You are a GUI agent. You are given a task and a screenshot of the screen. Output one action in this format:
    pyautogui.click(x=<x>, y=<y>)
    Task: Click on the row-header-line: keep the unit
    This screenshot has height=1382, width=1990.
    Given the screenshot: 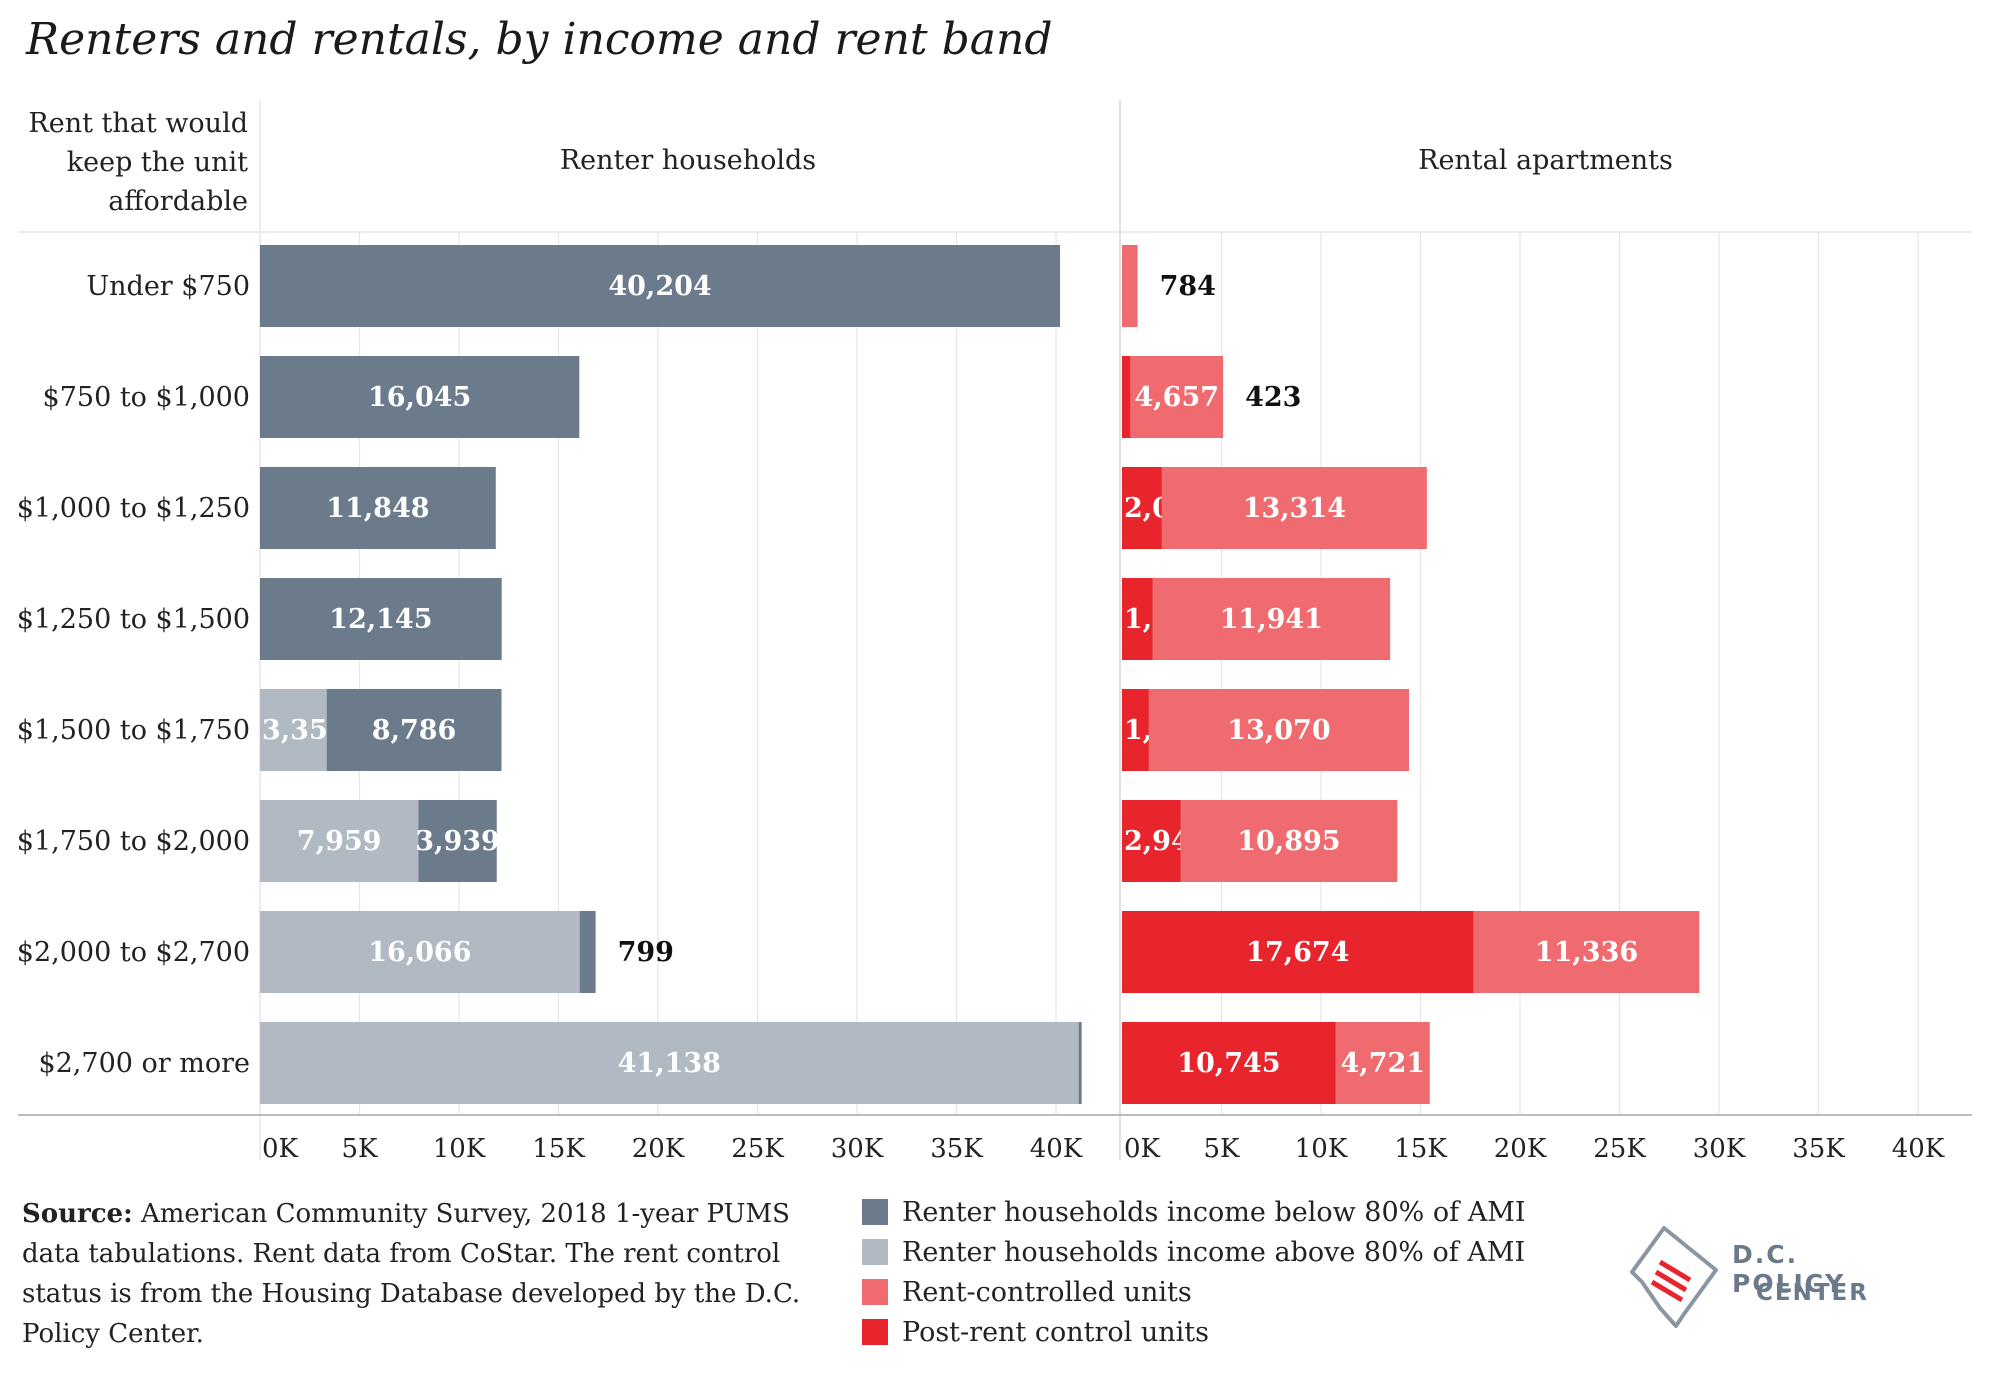 What is the action you would take?
    pyautogui.click(x=157, y=162)
    